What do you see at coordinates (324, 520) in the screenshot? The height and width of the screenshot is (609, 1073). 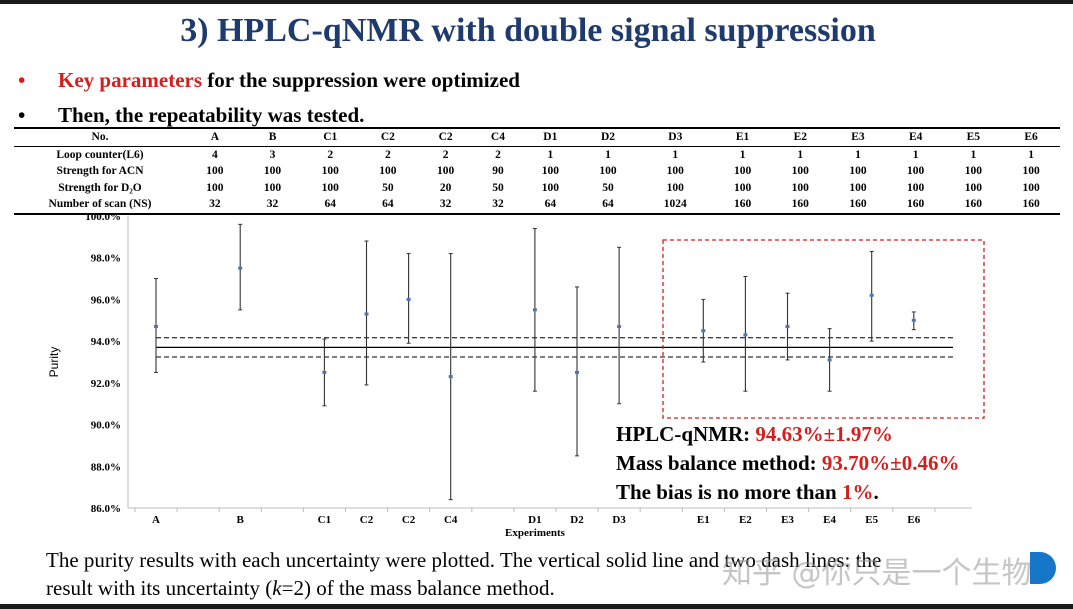 I see `x-tick-label: C1` at bounding box center [324, 520].